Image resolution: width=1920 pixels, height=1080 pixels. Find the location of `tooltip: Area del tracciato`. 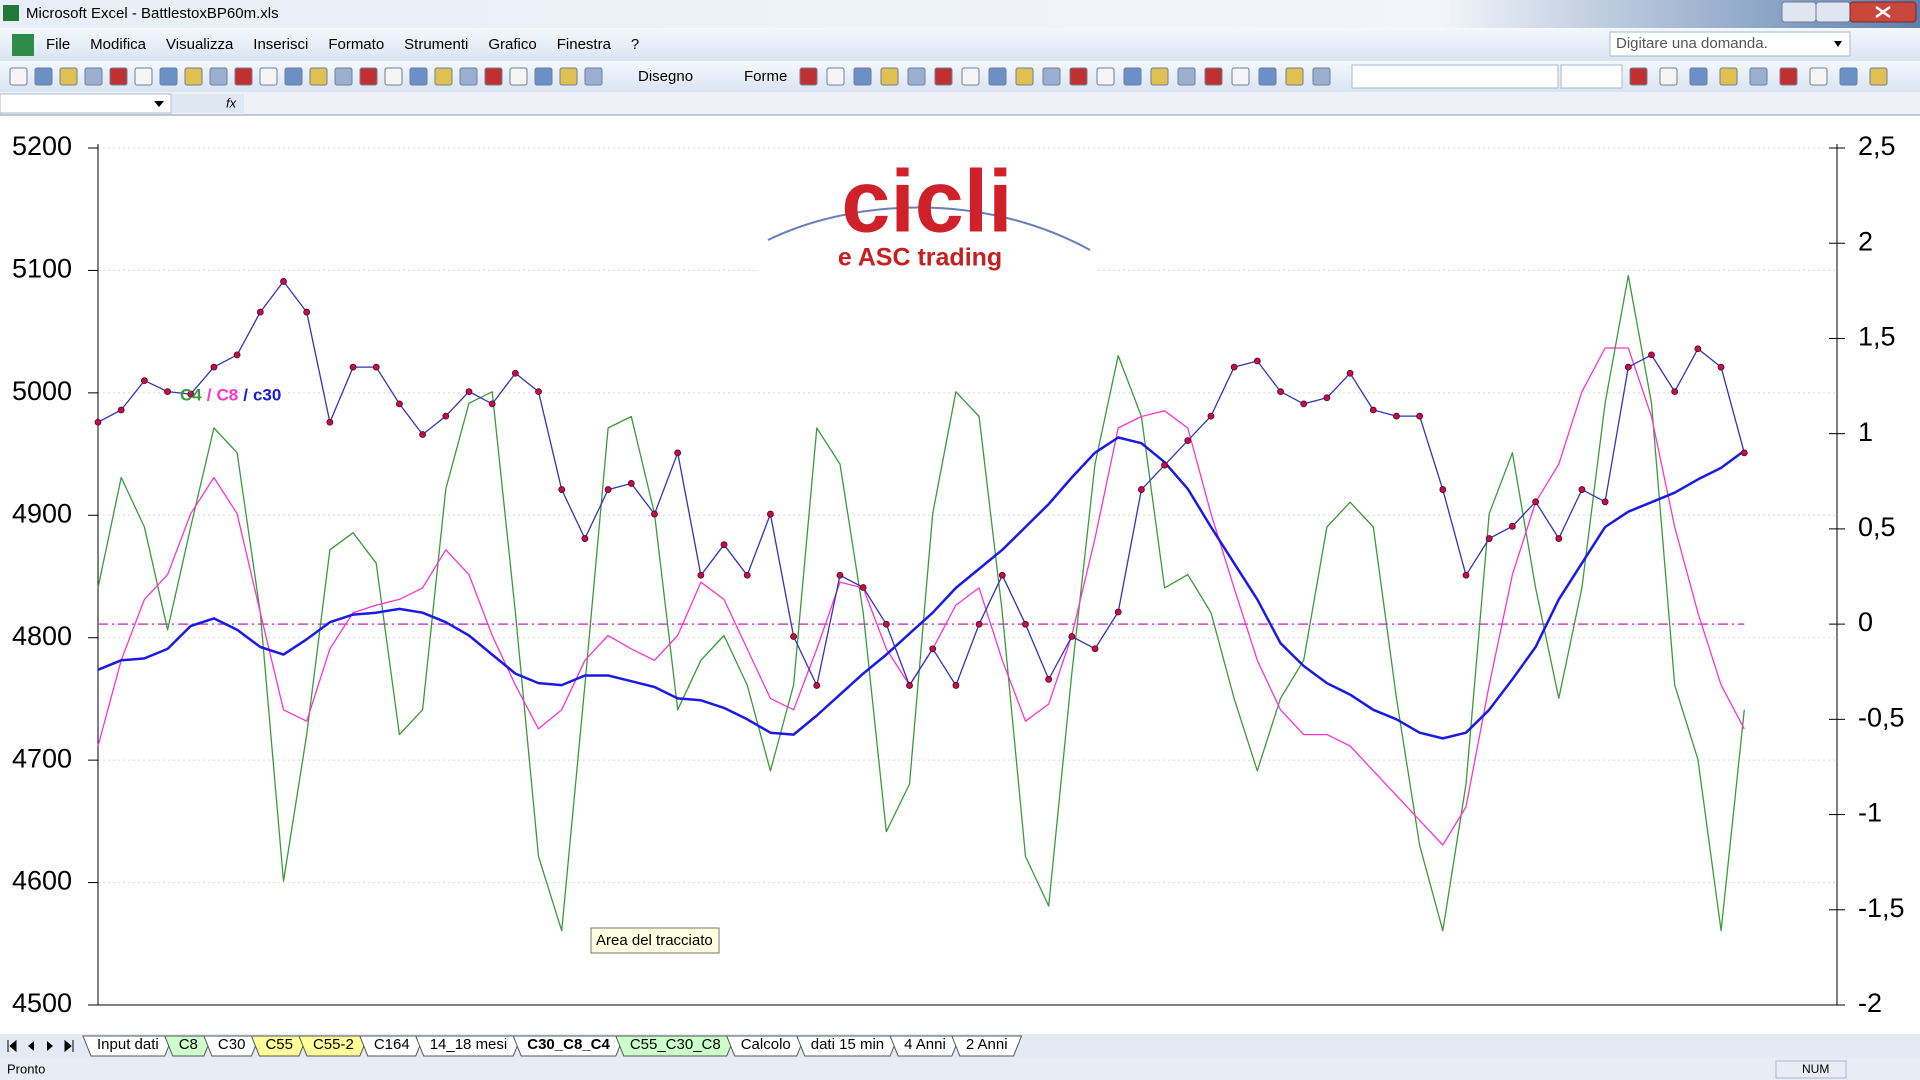

tooltip: Area del tracciato is located at coordinates (654, 940).